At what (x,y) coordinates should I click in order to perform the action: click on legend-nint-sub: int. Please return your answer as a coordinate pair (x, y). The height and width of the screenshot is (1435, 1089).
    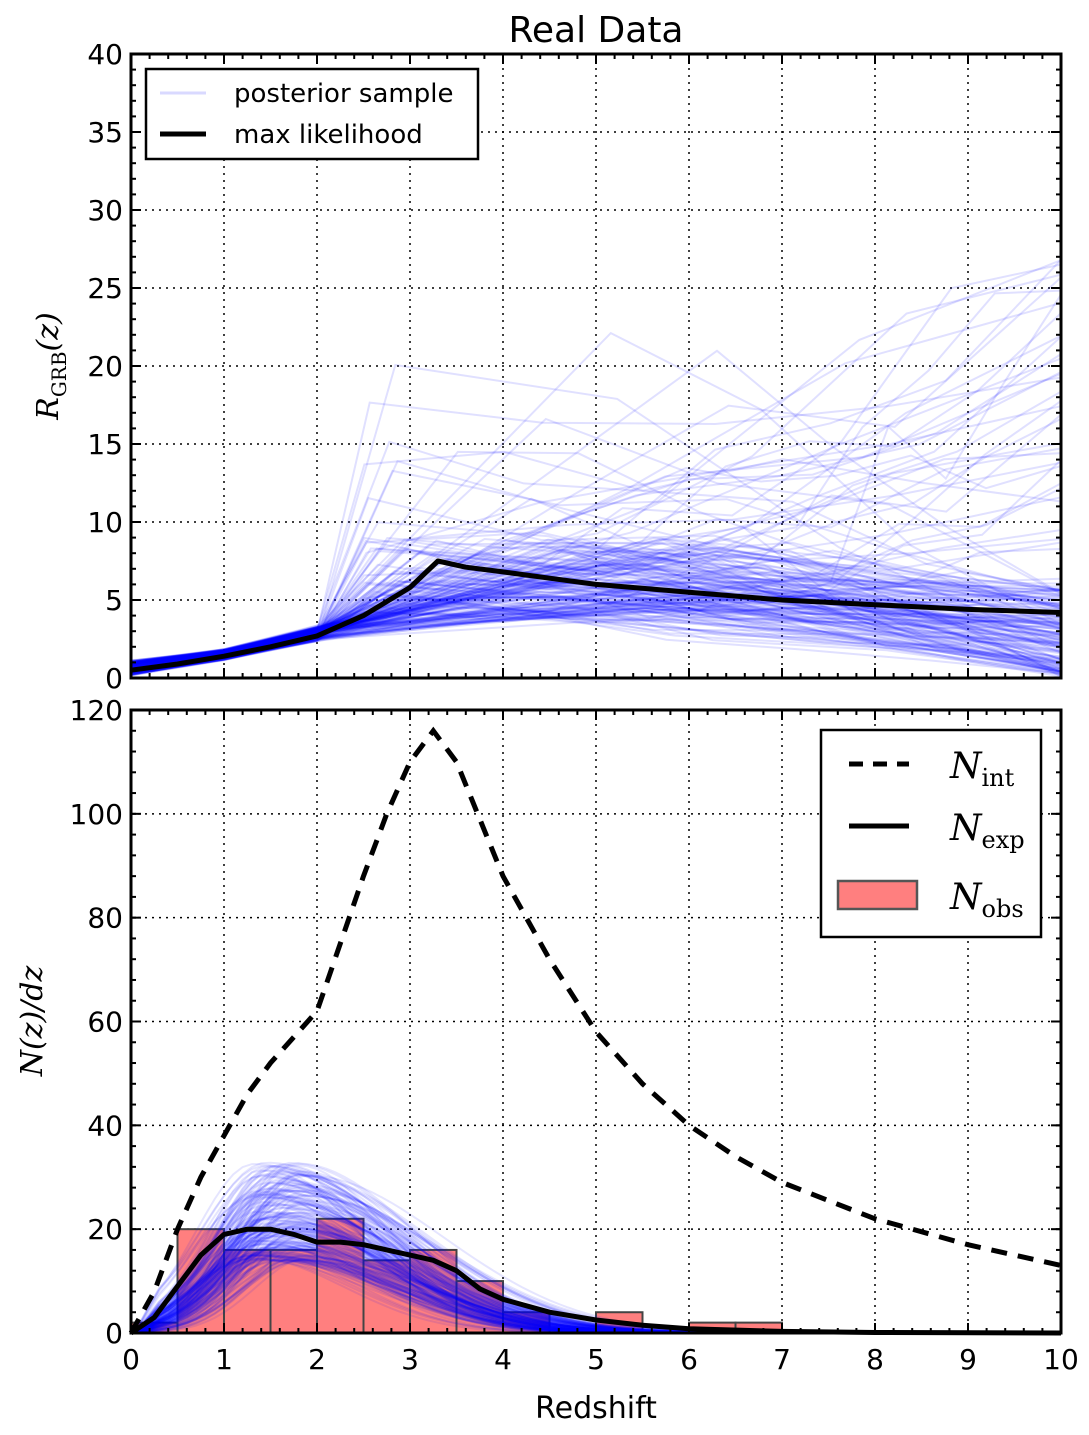
    Looking at the image, I should click on (998, 778).